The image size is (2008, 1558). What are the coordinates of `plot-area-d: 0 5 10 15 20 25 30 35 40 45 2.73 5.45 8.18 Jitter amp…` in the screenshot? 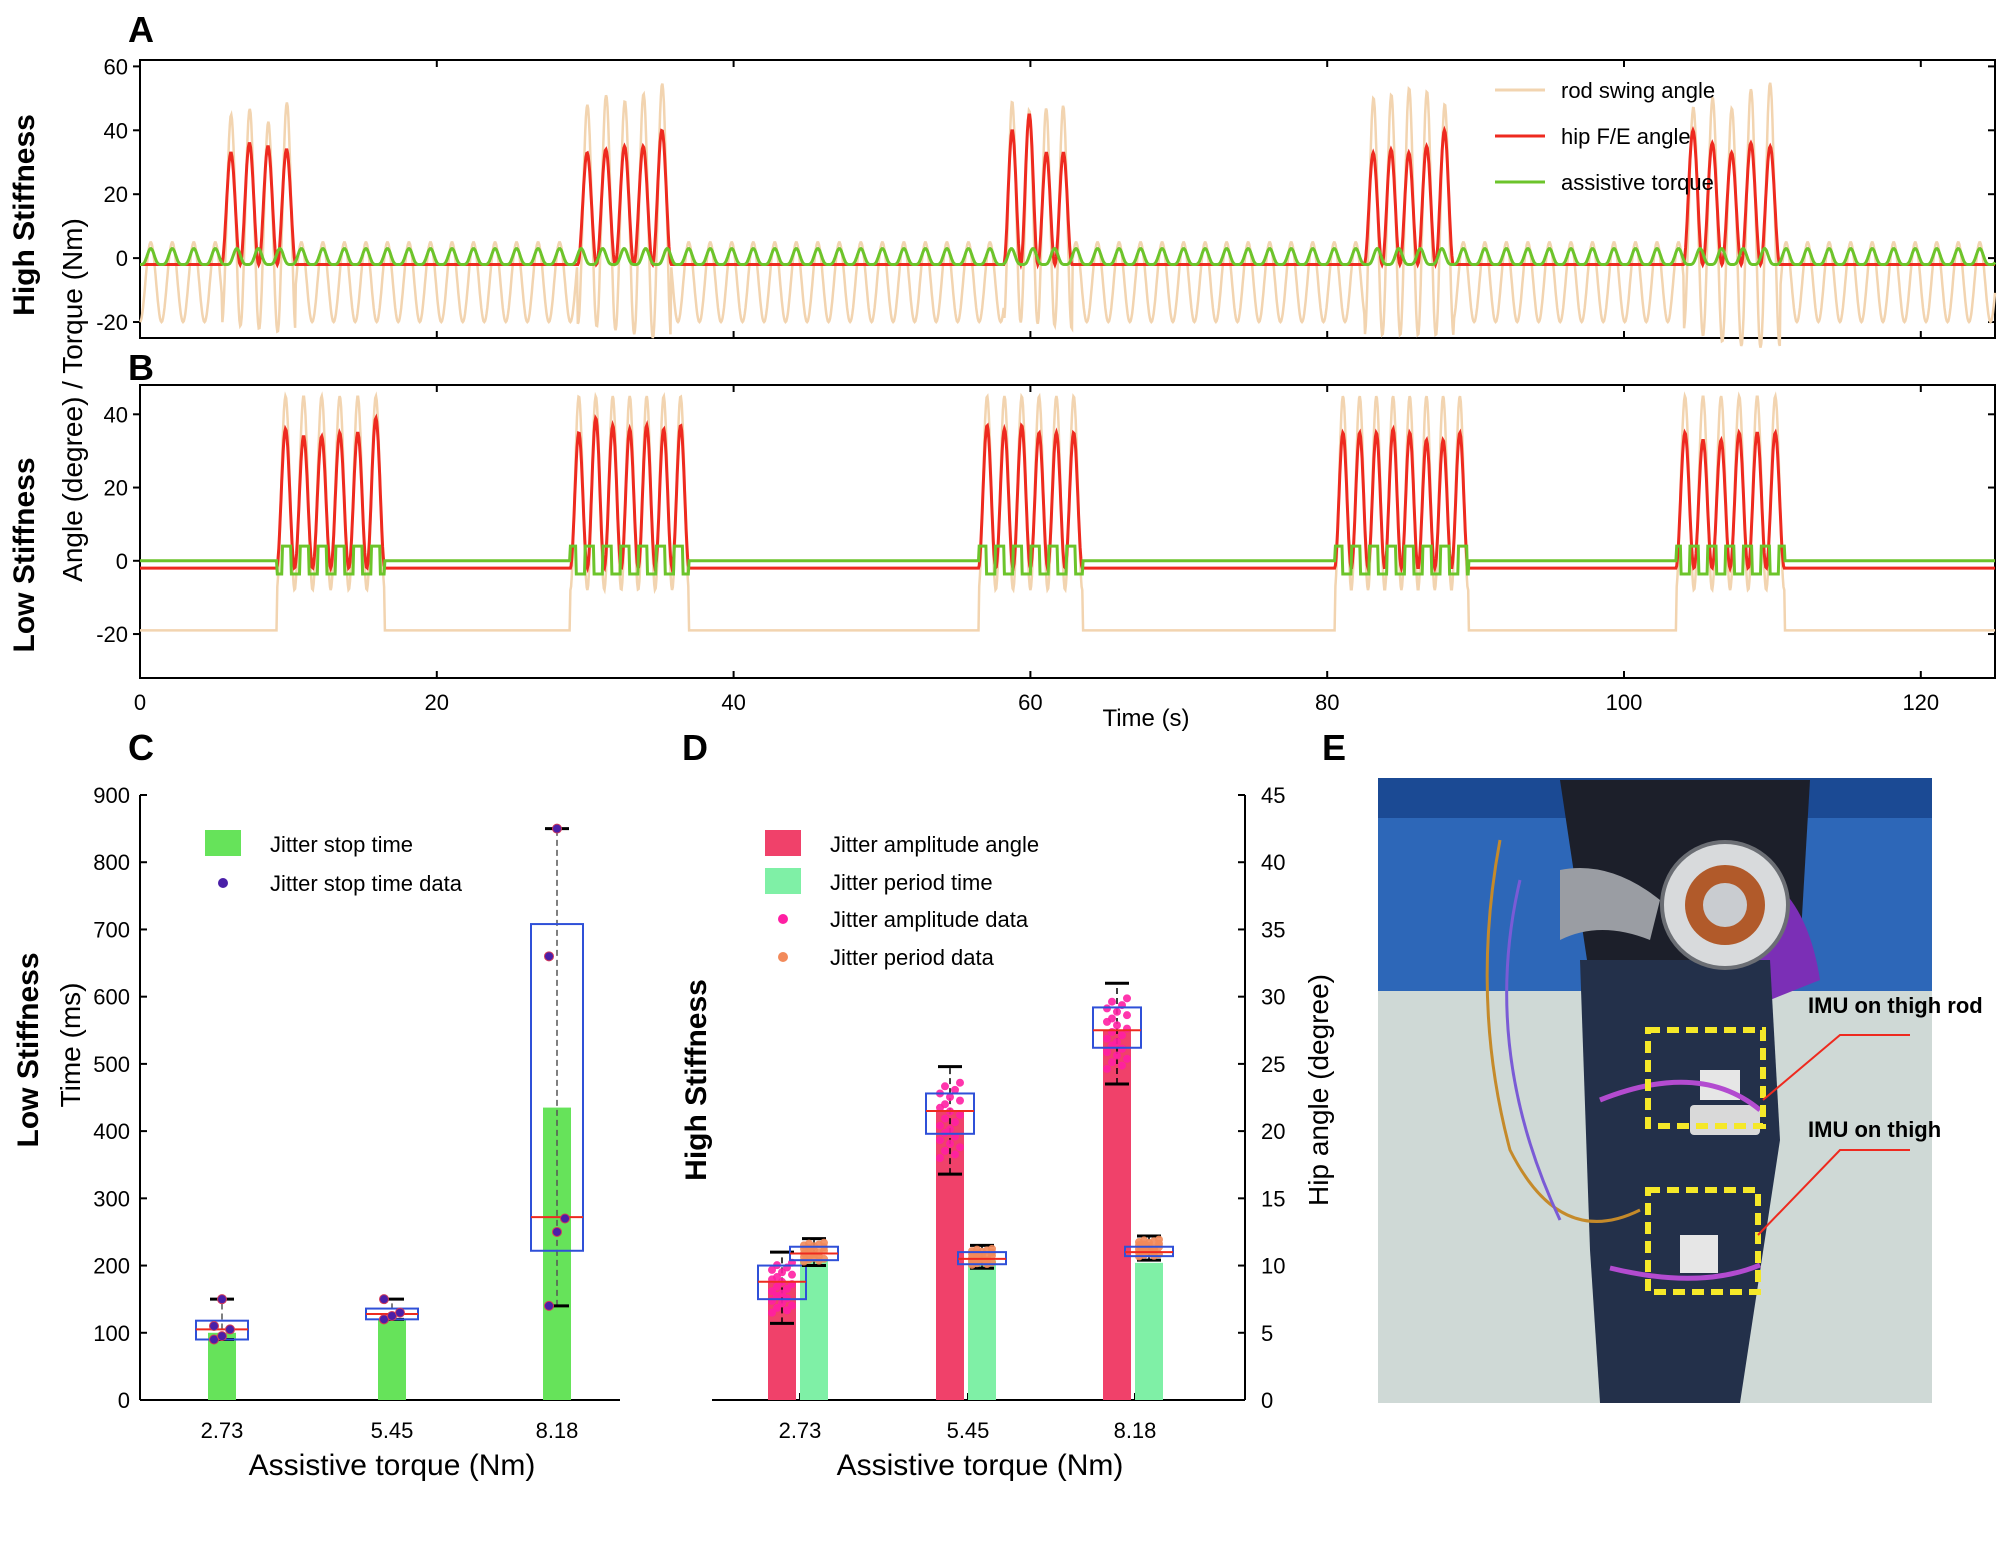 It's located at (998, 1113).